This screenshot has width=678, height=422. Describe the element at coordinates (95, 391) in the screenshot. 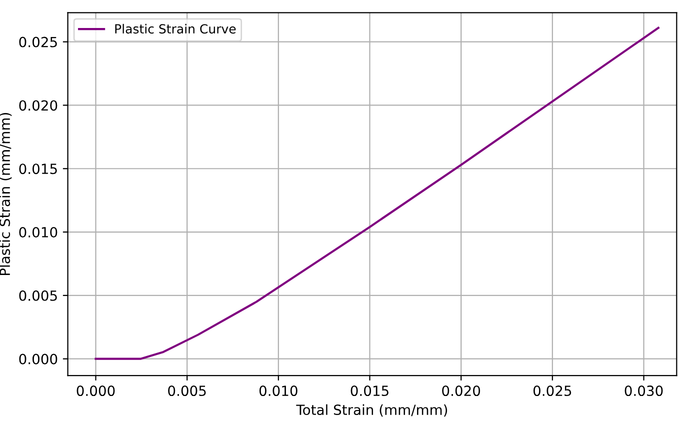

I see `x-tick-label: 0.000` at that location.